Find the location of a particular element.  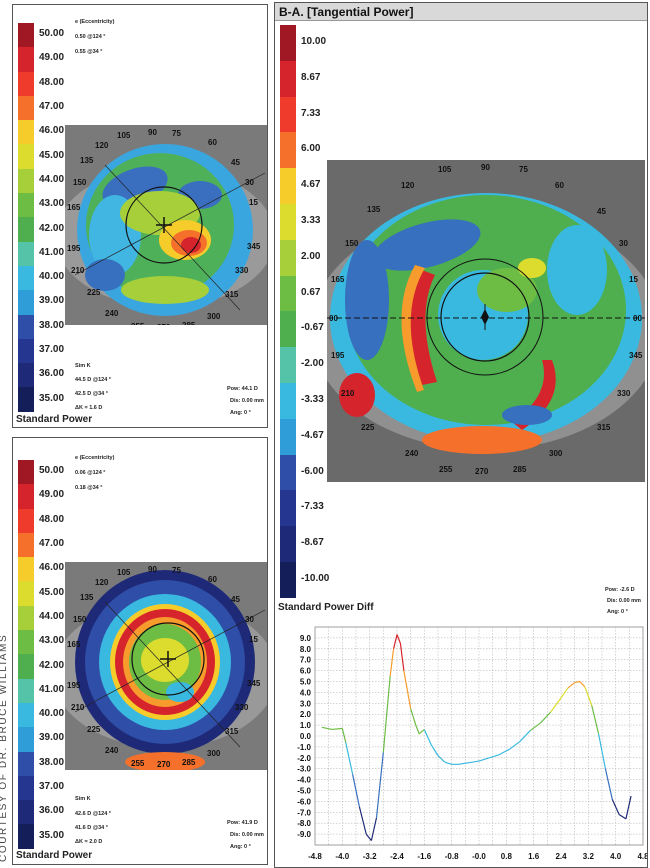

panel-caption: Standard Power is located at coordinates (54, 419).